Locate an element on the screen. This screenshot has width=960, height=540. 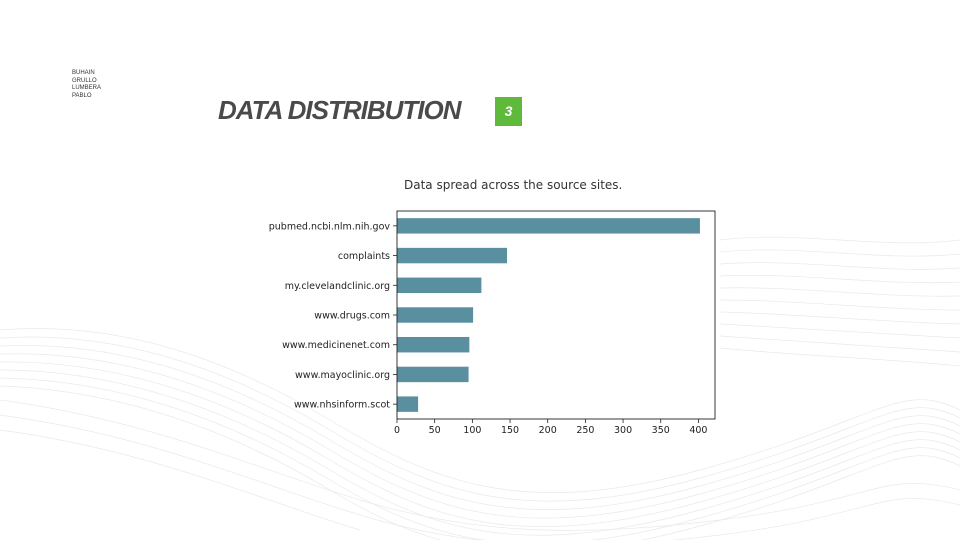
author-name: PABLO is located at coordinates (82, 95).